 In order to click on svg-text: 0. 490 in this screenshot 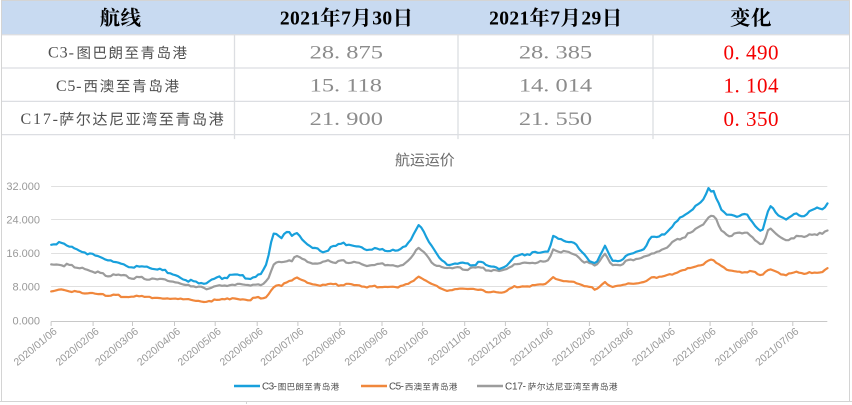, I will do `click(752, 52)`.